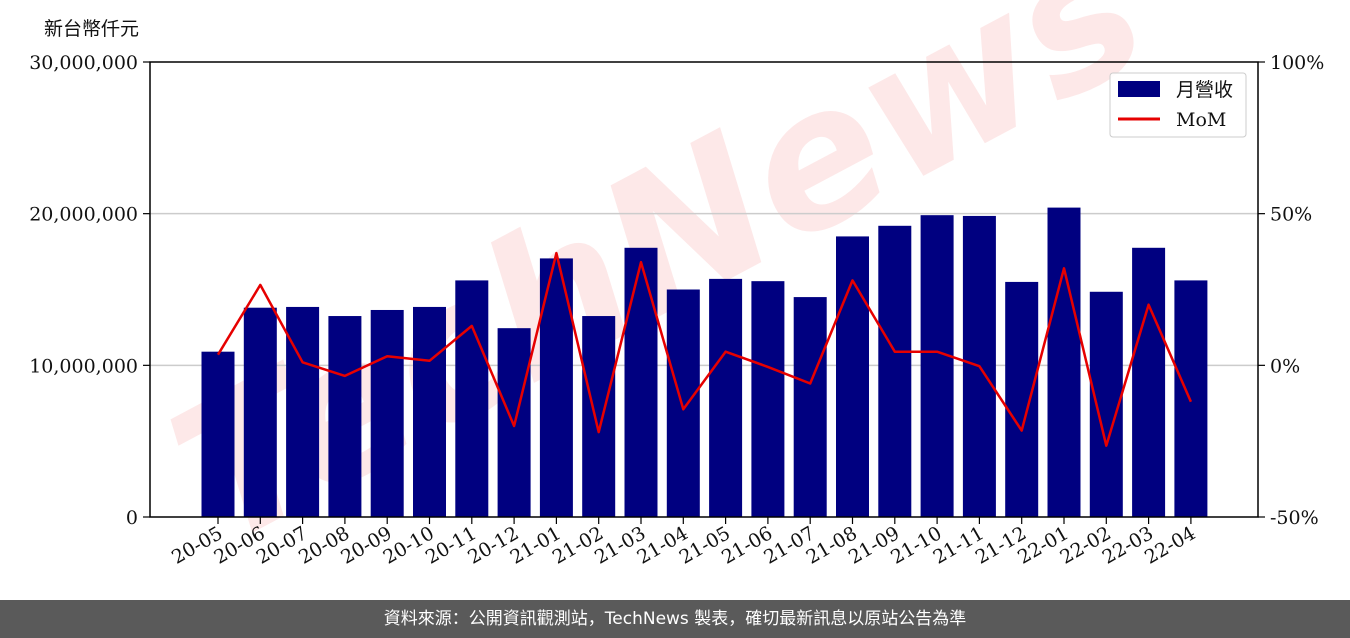 Image resolution: width=1350 pixels, height=638 pixels. Describe the element at coordinates (1294, 518) in the screenshot. I see `right-axis-tick-label: -50%` at that location.